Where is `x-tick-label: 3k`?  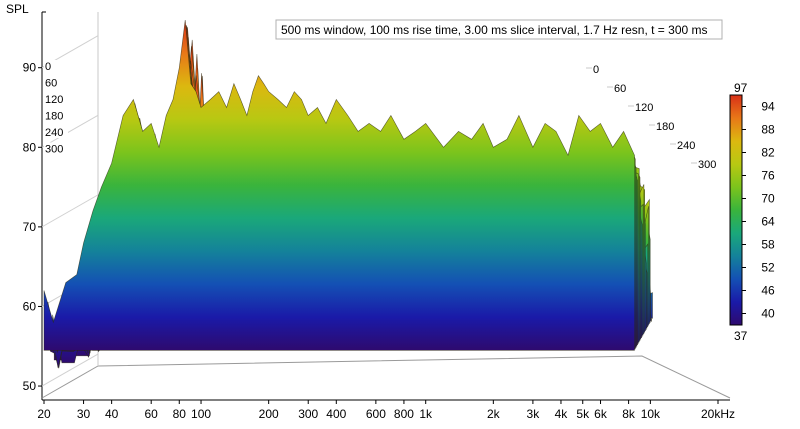 x-tick-label: 3k is located at coordinates (534, 414).